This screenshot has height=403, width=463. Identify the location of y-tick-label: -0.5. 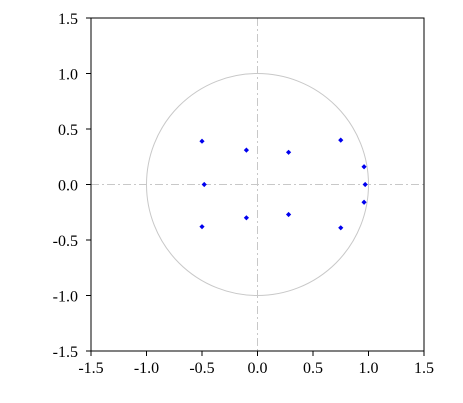
(65, 241).